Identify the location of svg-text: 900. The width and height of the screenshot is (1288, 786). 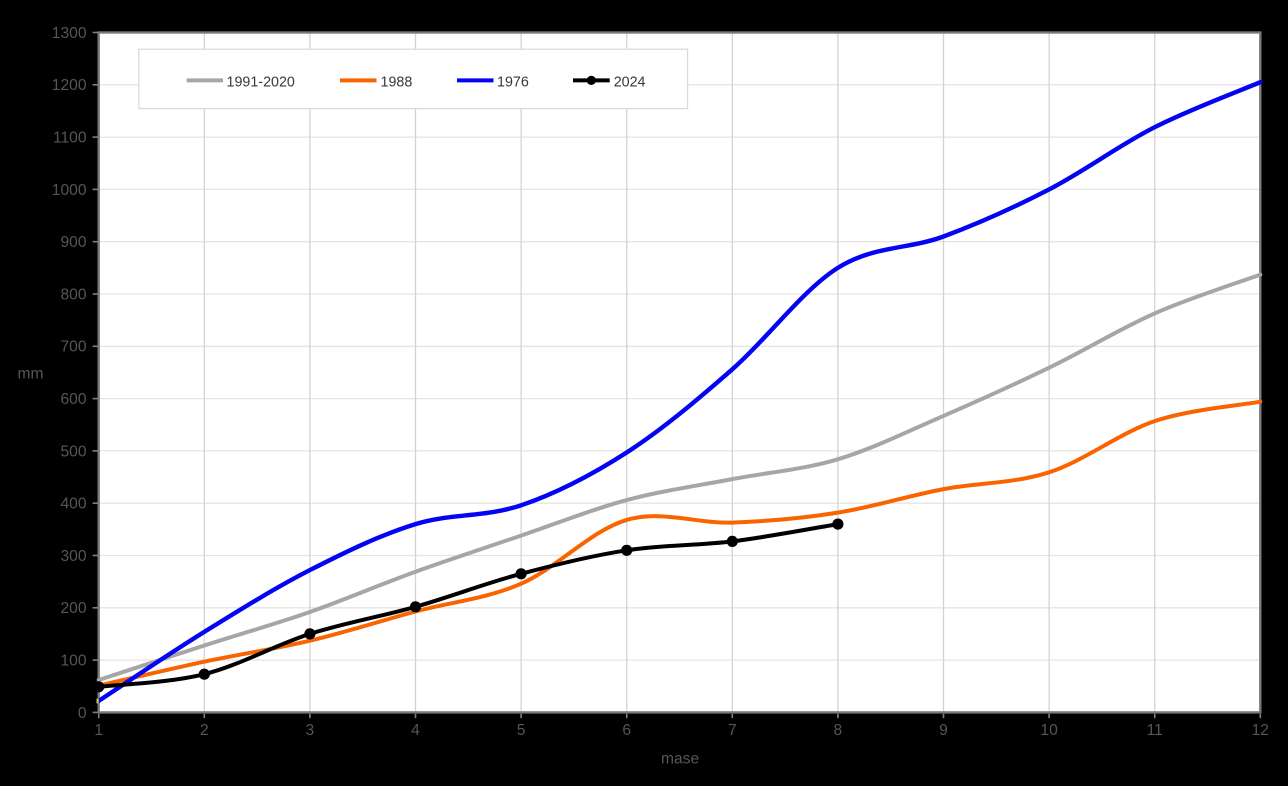
(73, 242).